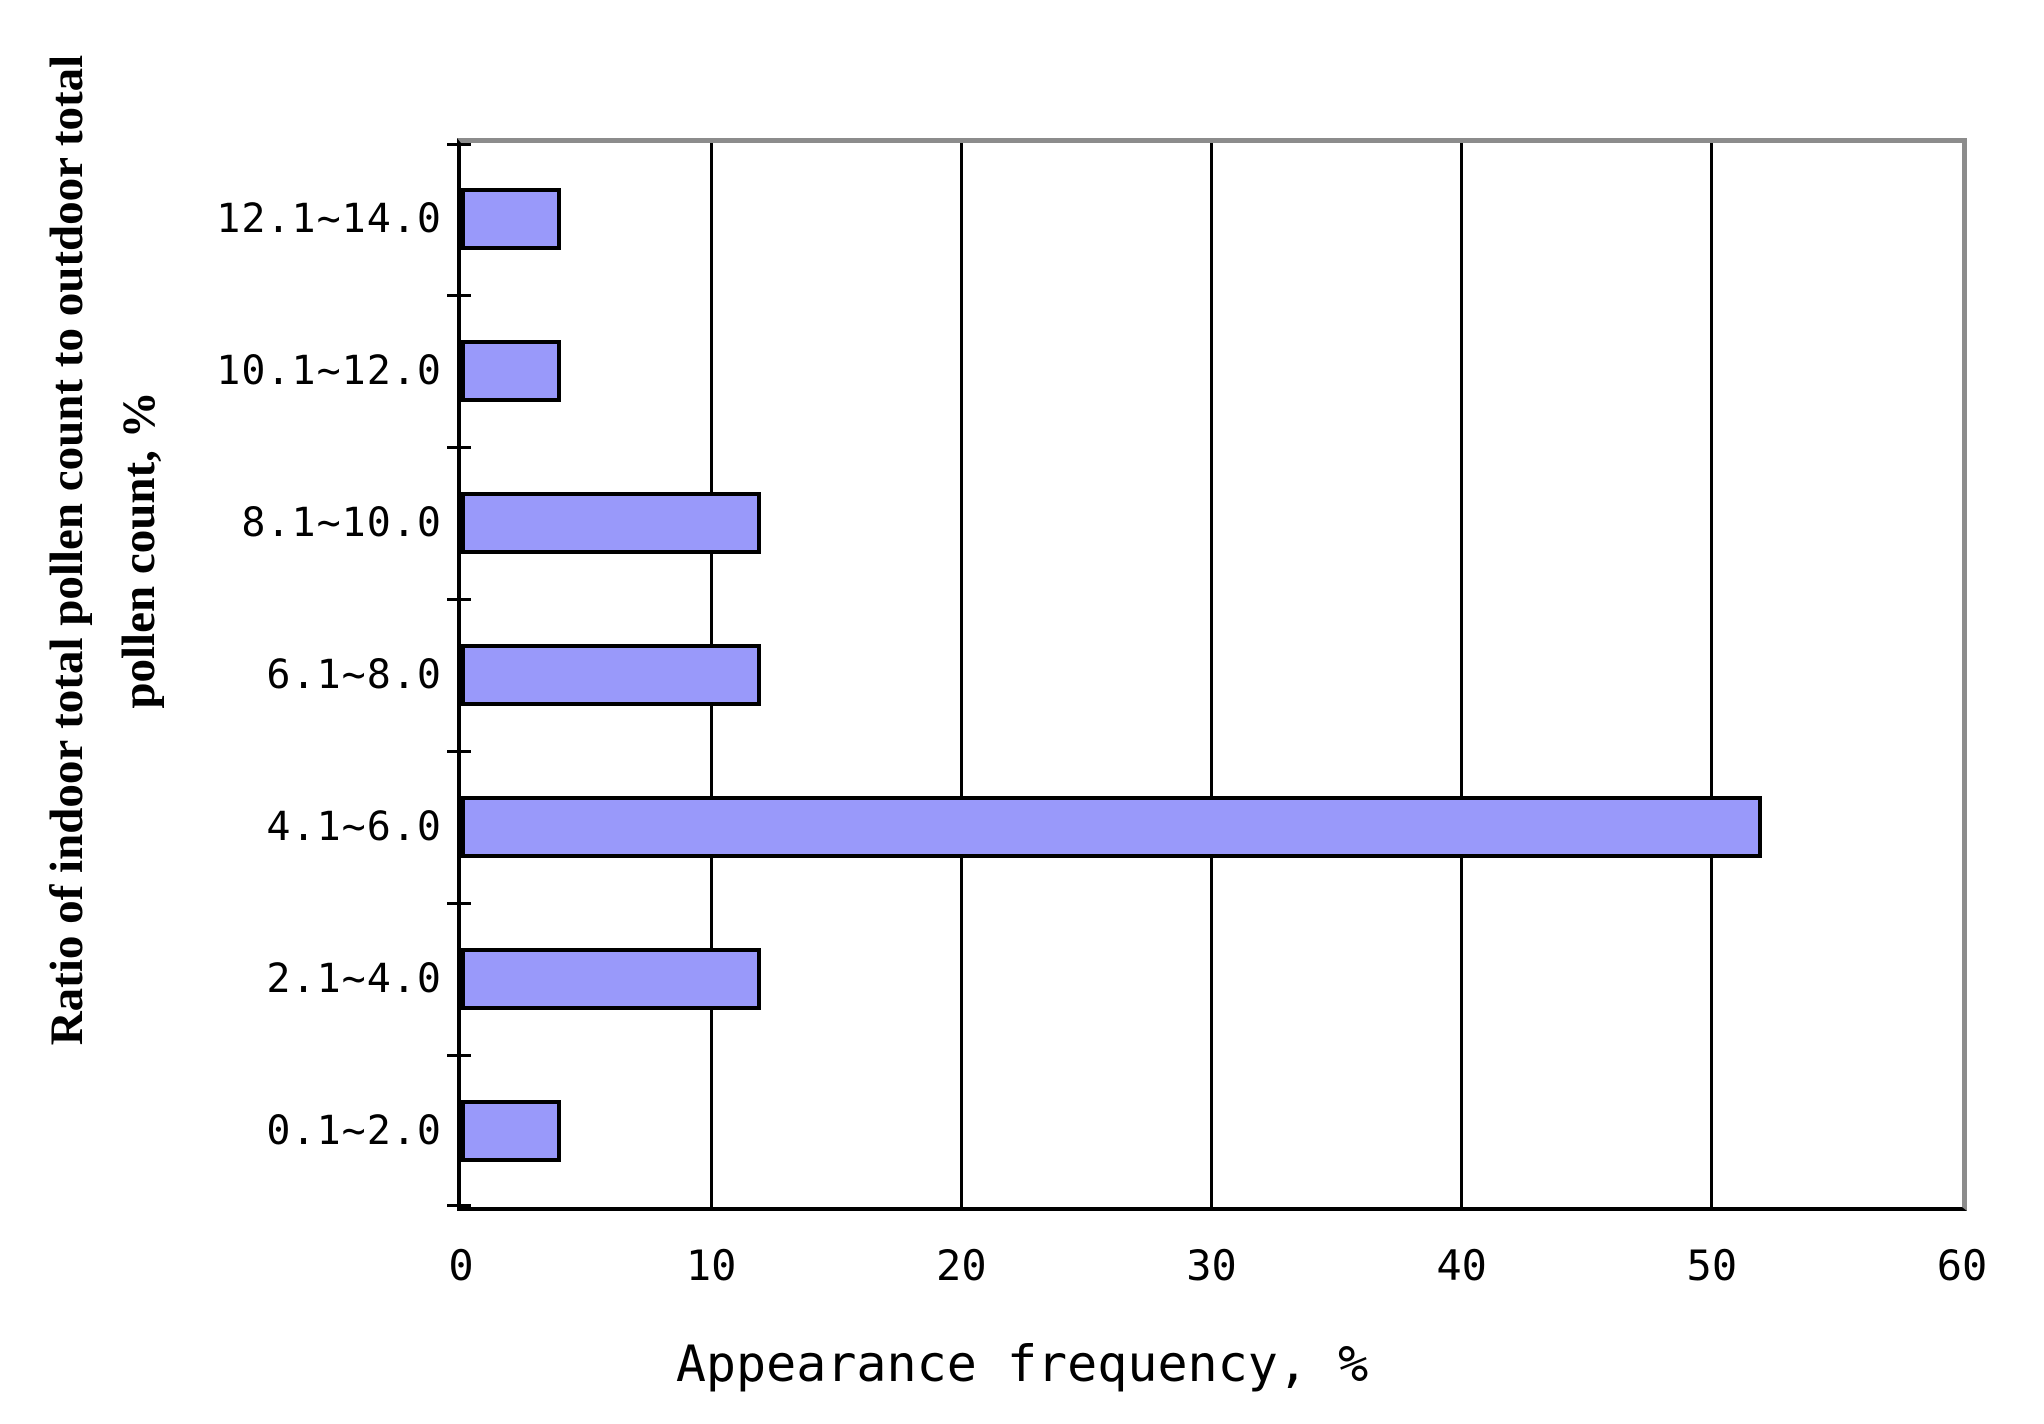  I want to click on x-tick-label-50: 50, so click(1712, 1265).